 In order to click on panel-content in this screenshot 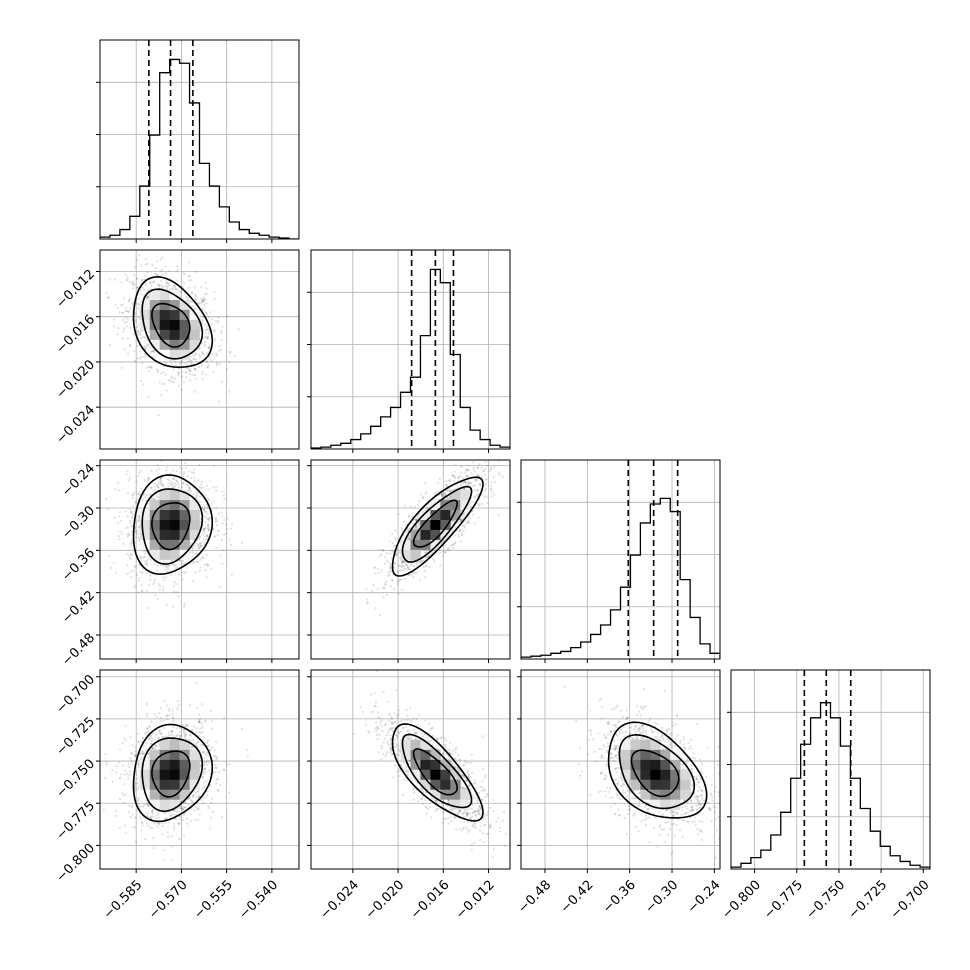, I will do `click(199, 769)`.